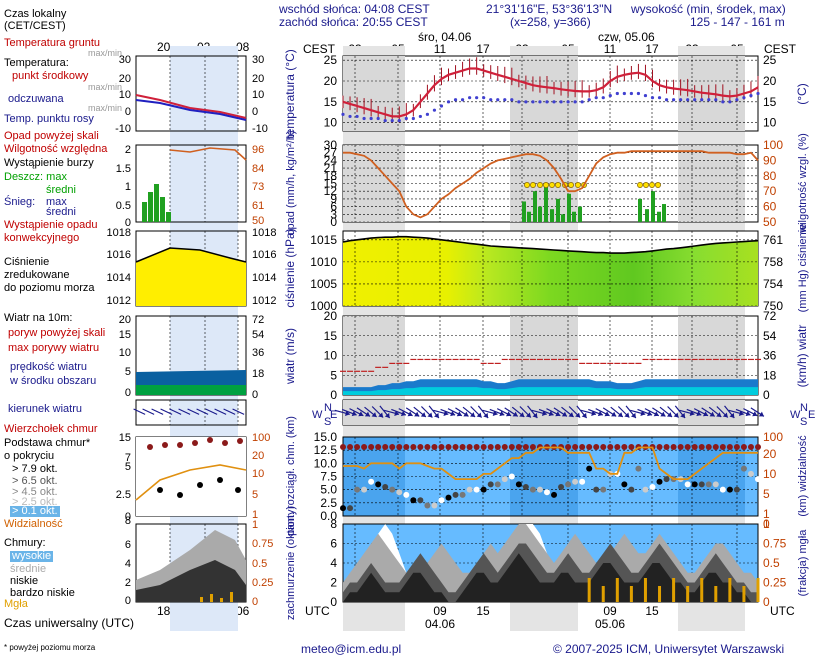  Describe the element at coordinates (128, 112) in the screenshot. I see `legend-ytick-l-0-3: 0` at that location.